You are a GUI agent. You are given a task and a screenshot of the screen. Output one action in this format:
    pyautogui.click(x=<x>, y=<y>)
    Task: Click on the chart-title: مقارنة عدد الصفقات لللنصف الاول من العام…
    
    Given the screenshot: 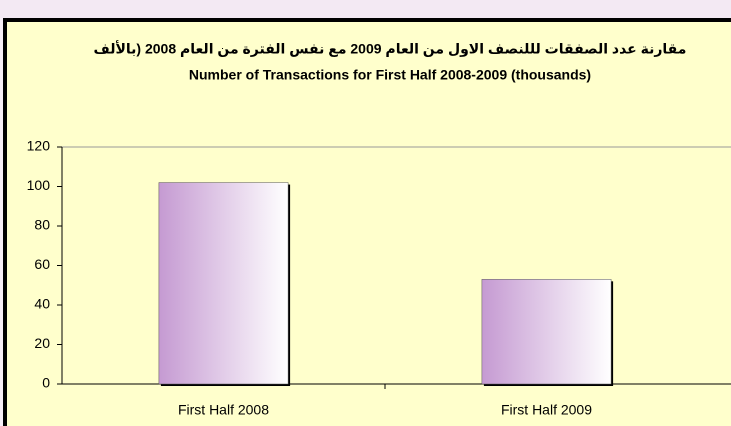 What is the action you would take?
    pyautogui.click(x=390, y=49)
    